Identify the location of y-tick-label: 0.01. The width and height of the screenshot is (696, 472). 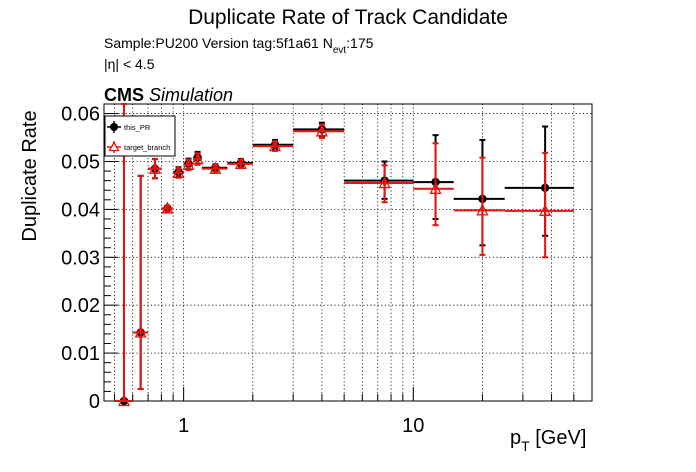
(80, 354).